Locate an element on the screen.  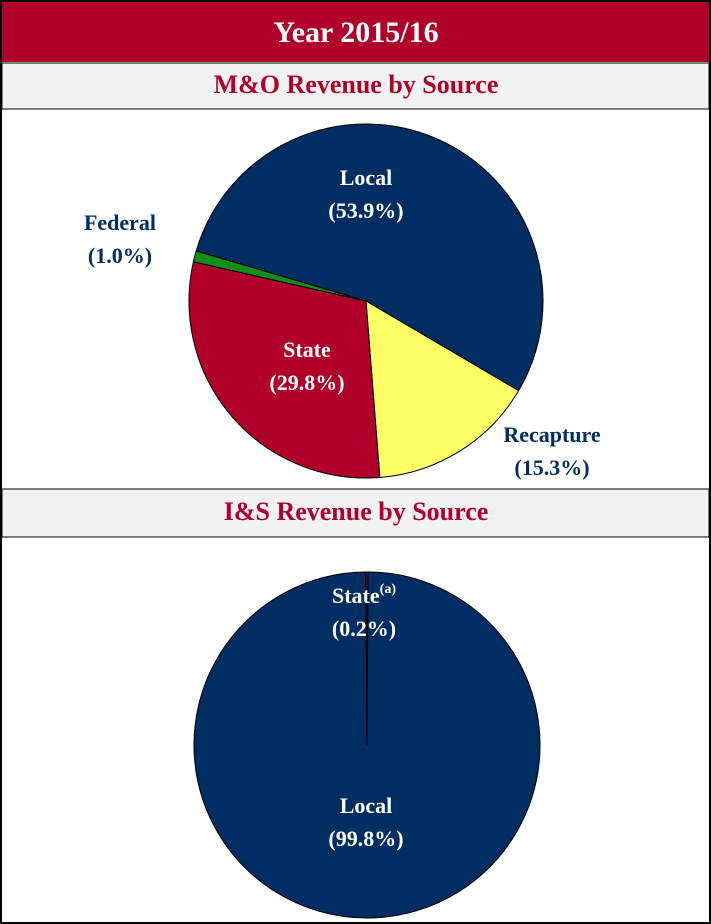
value-label: (99.8%) is located at coordinates (365, 838).